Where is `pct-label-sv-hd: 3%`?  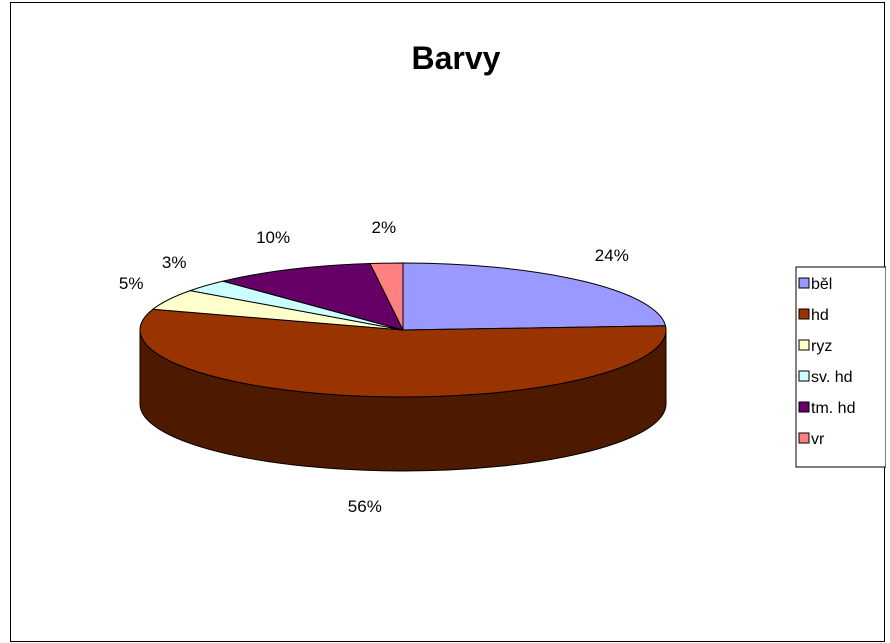
pct-label-sv-hd: 3% is located at coordinates (174, 262).